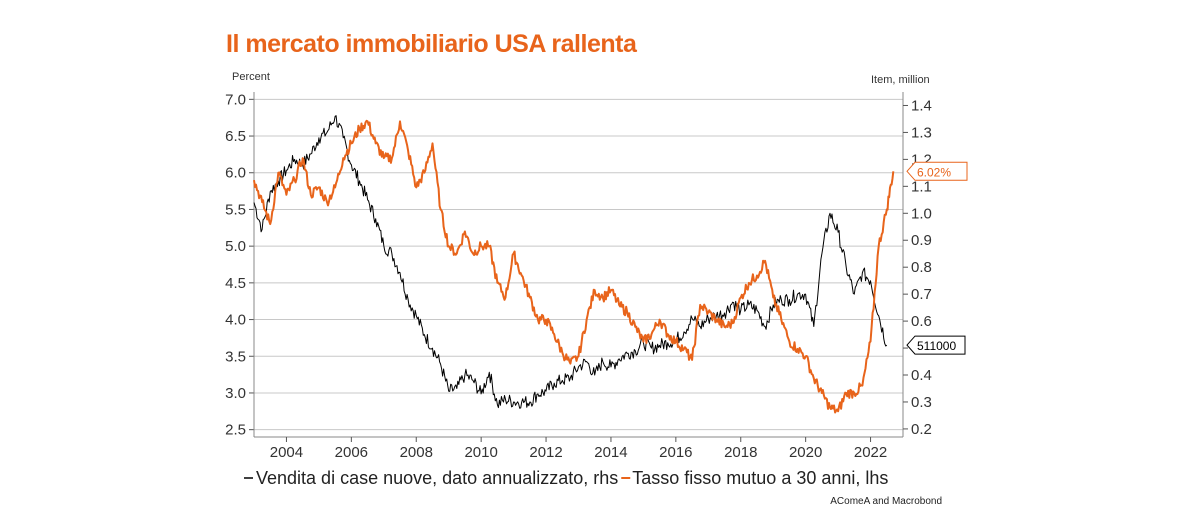 The image size is (1199, 527). What do you see at coordinates (675, 452) in the screenshot?
I see `x-tick-label: 2016` at bounding box center [675, 452].